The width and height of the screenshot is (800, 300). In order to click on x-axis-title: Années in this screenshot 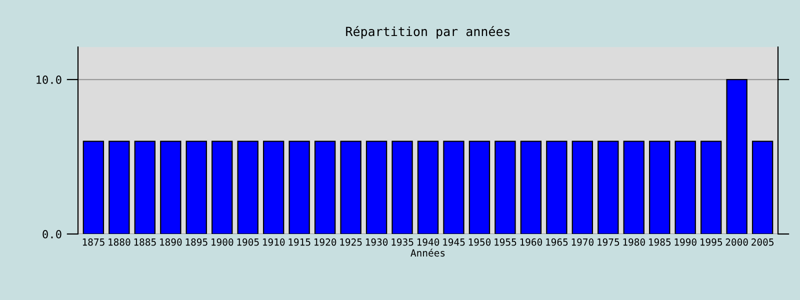, I will do `click(427, 252)`.